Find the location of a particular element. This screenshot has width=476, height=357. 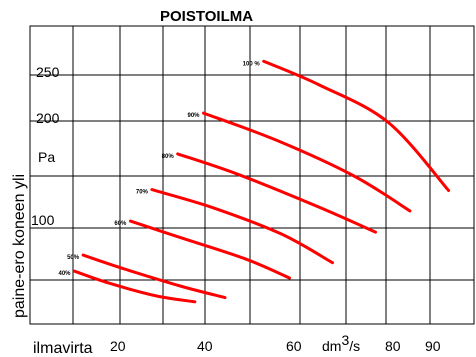

y-unit-label: Pa is located at coordinates (46, 157).